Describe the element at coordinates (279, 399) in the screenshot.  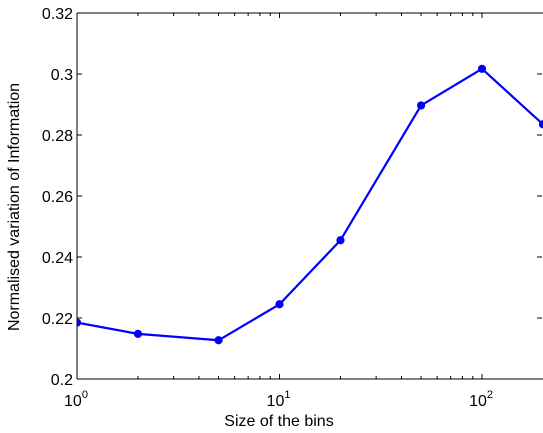
I see `x-tick-label: 10¹` at that location.